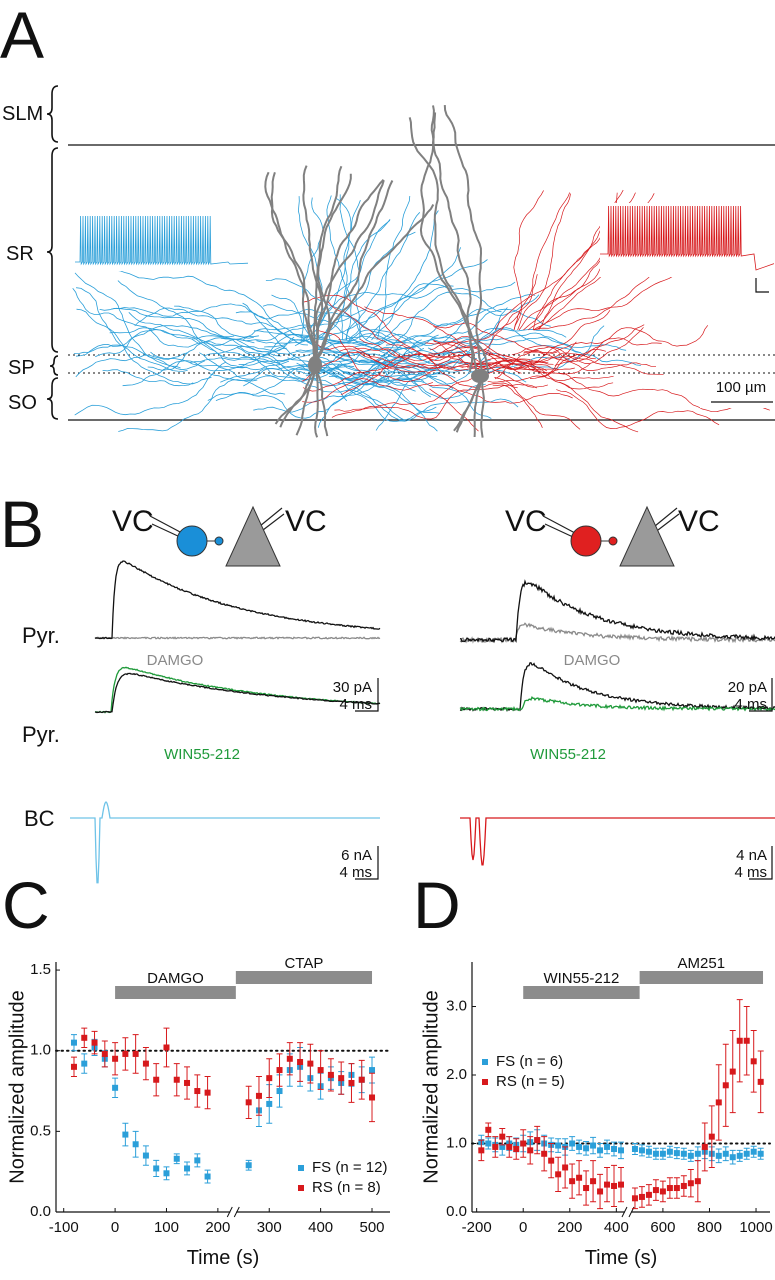 The image size is (775, 1280). What do you see at coordinates (39, 818) in the screenshot?
I see `trace-label: BC` at bounding box center [39, 818].